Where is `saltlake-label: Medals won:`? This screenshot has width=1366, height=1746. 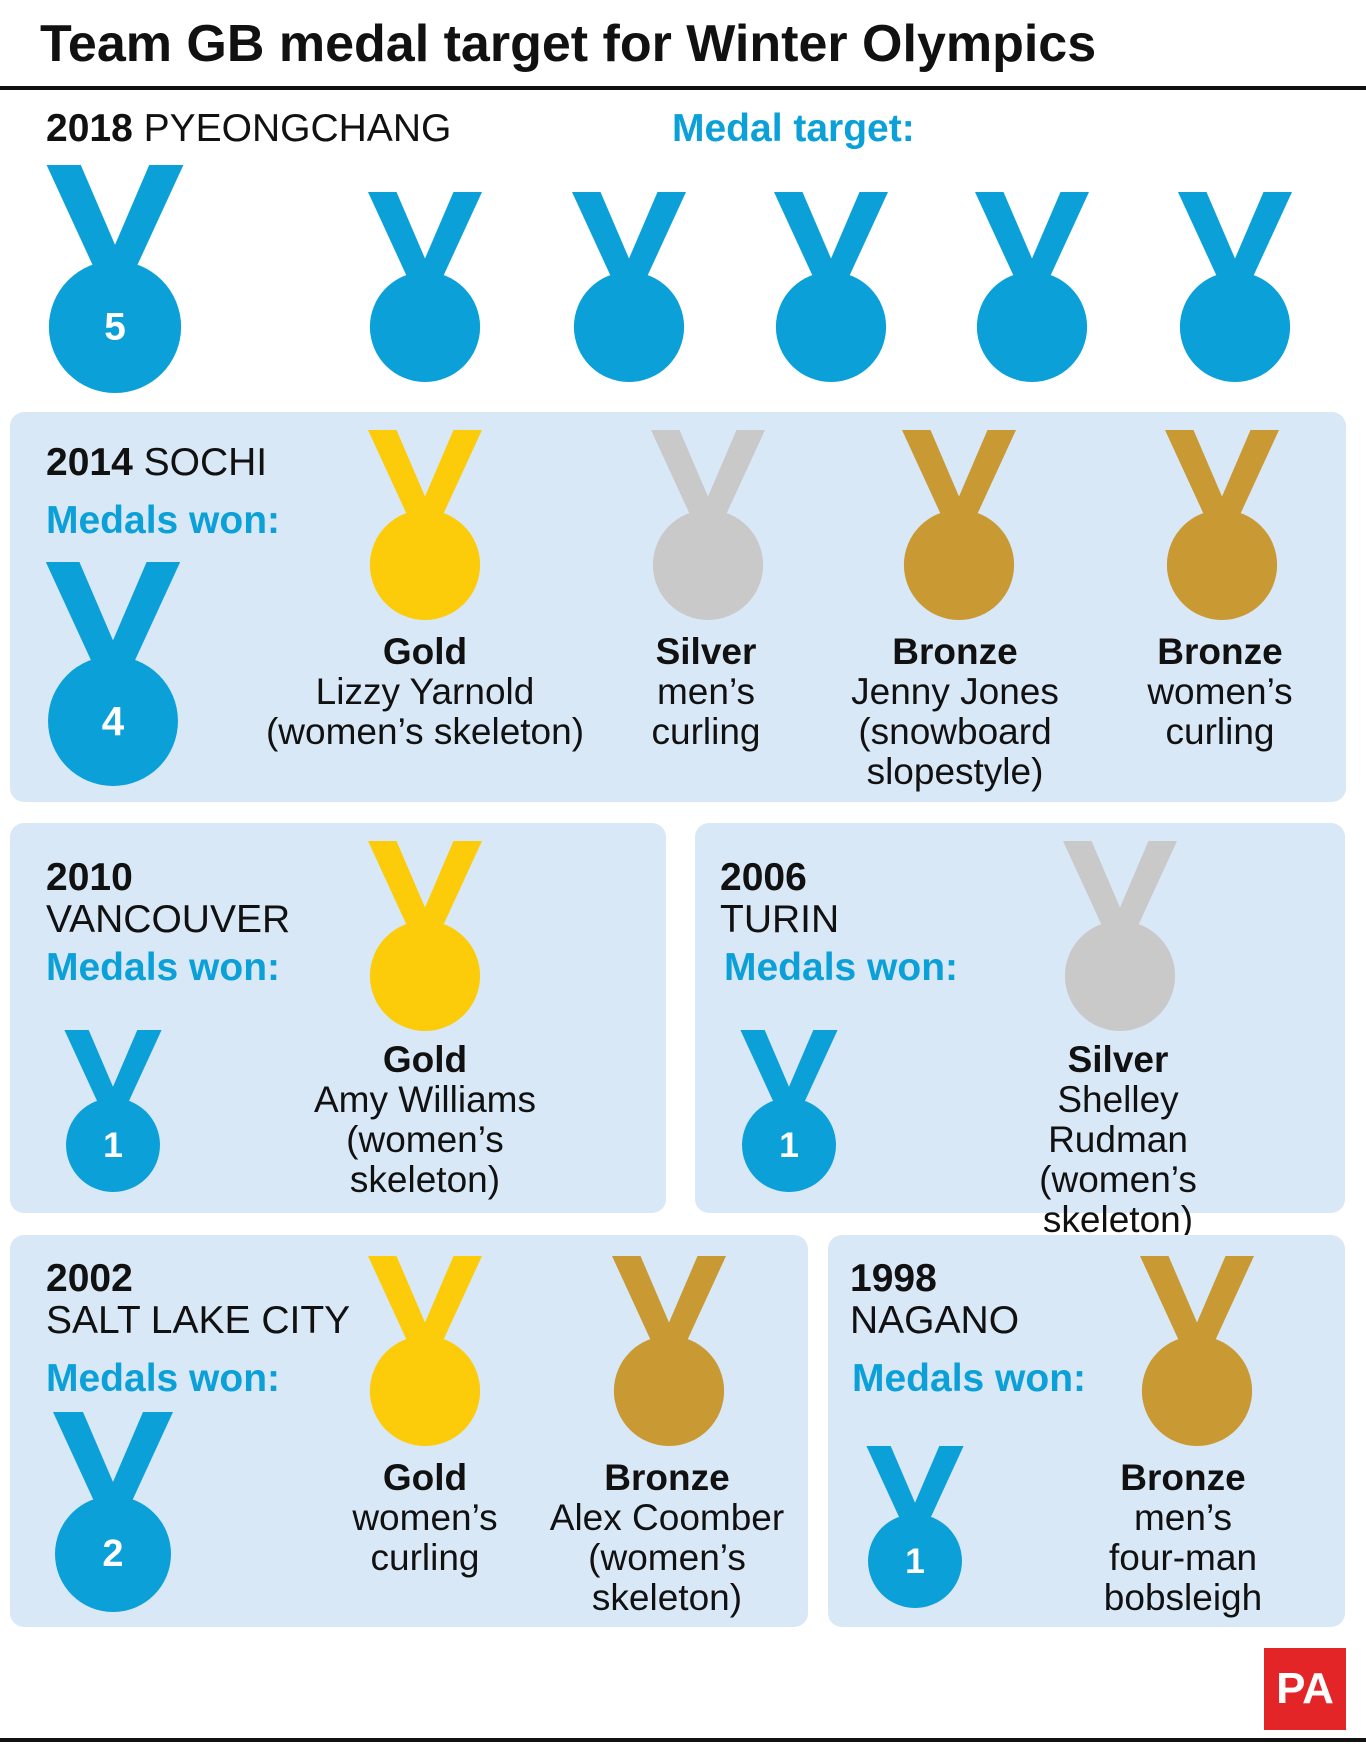
saltlake-label: Medals won: is located at coordinates (163, 1378).